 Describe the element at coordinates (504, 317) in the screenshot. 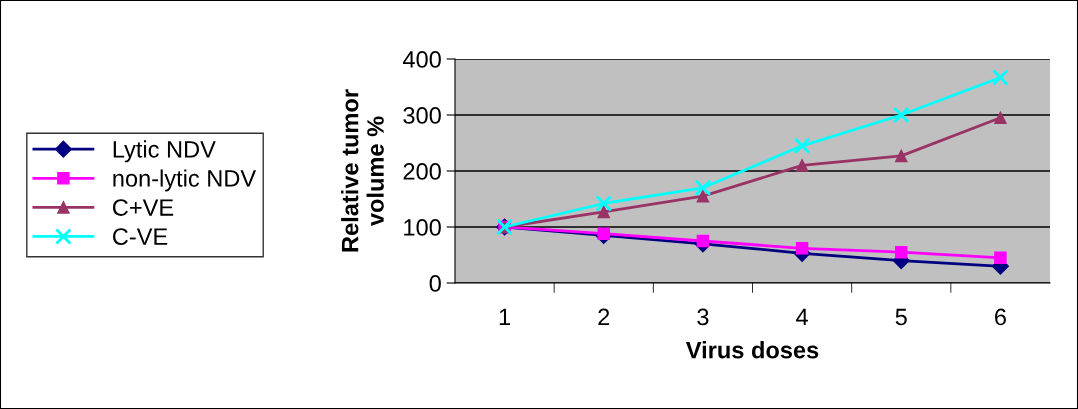

I see `x-tick-label: 1` at that location.